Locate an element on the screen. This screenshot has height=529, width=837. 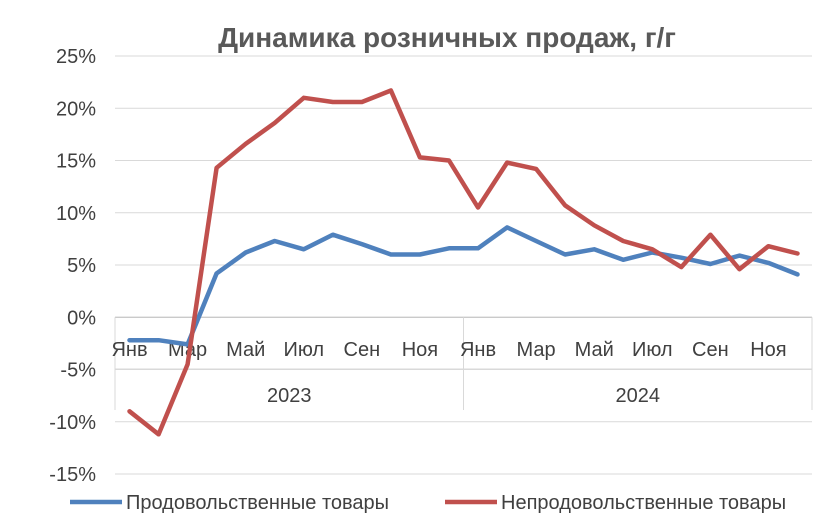
y-tick-label: -10% is located at coordinates (72, 423).